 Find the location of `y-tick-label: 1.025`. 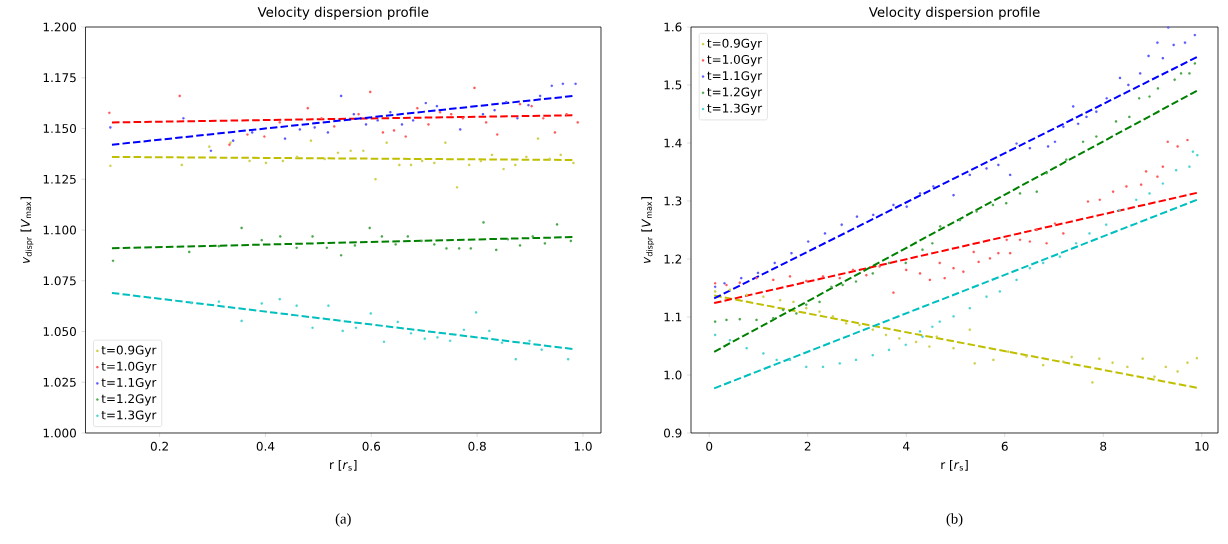

y-tick-label: 1.025 is located at coordinates (59, 382).